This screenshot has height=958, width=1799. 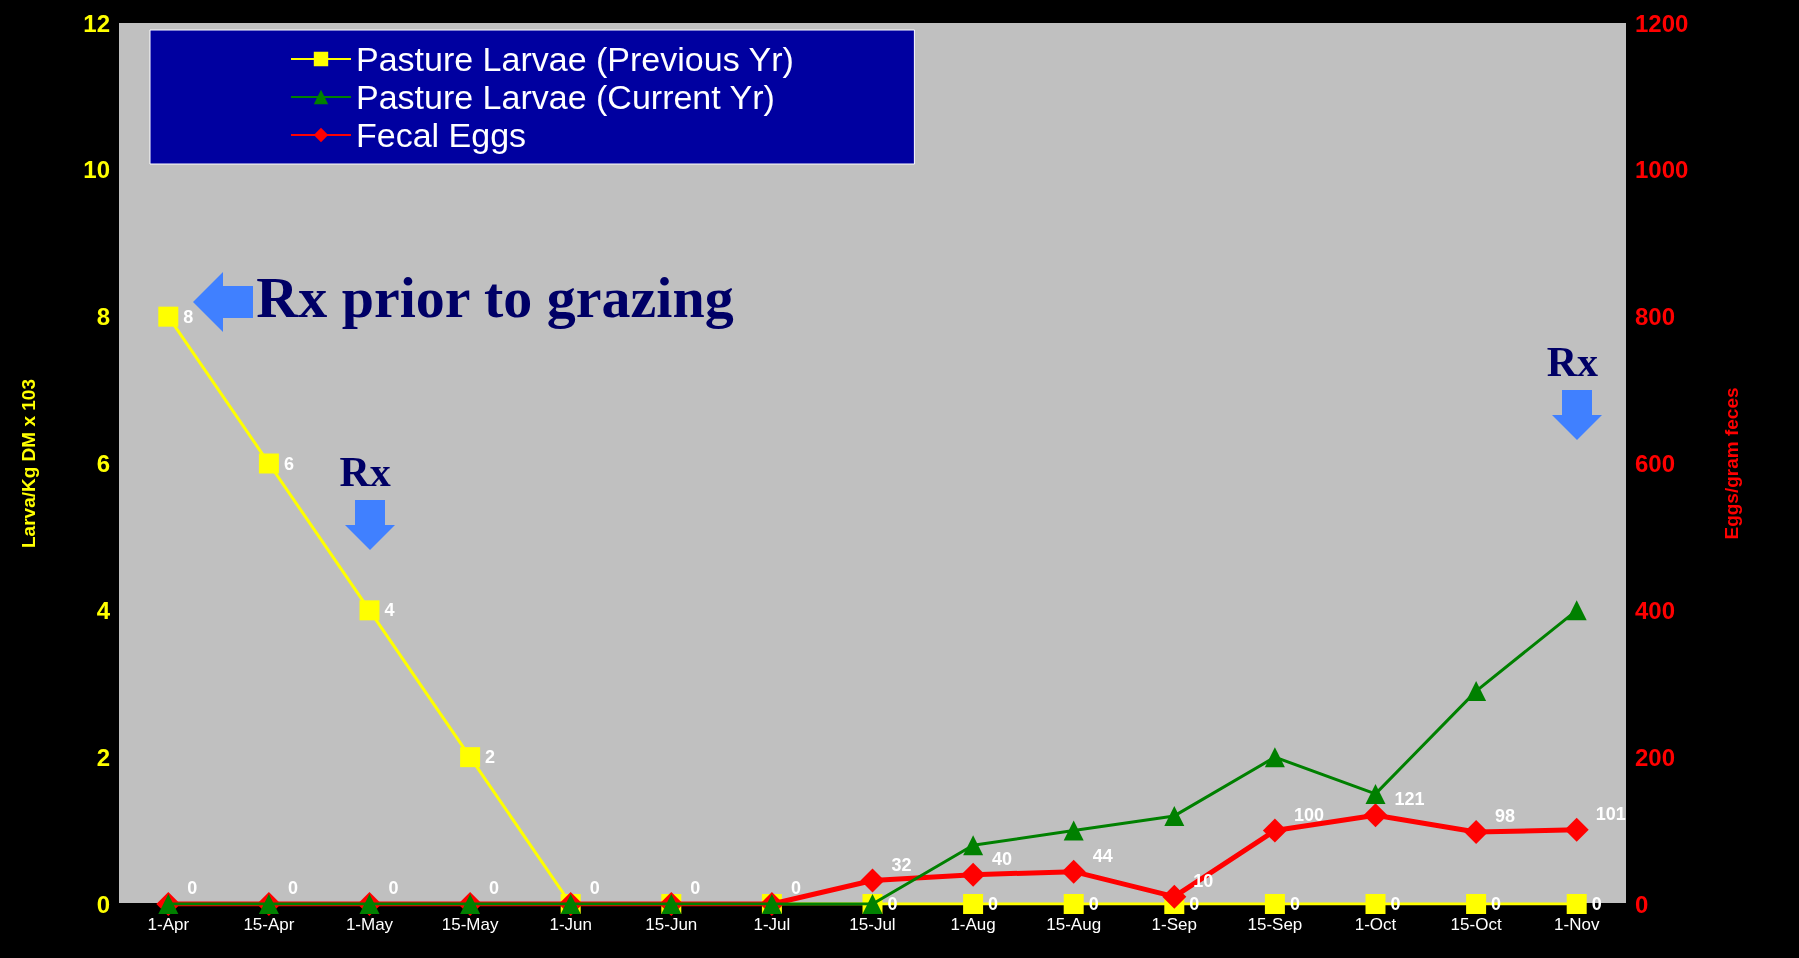 What do you see at coordinates (103, 317) in the screenshot?
I see `y-tick-label: 8` at bounding box center [103, 317].